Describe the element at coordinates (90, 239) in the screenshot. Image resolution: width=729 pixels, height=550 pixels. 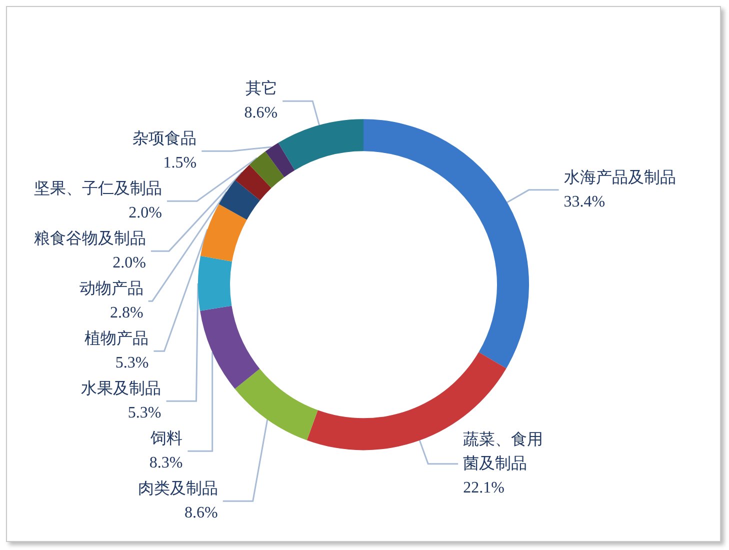
I see `slice-label: 粮食谷物及制品` at that location.